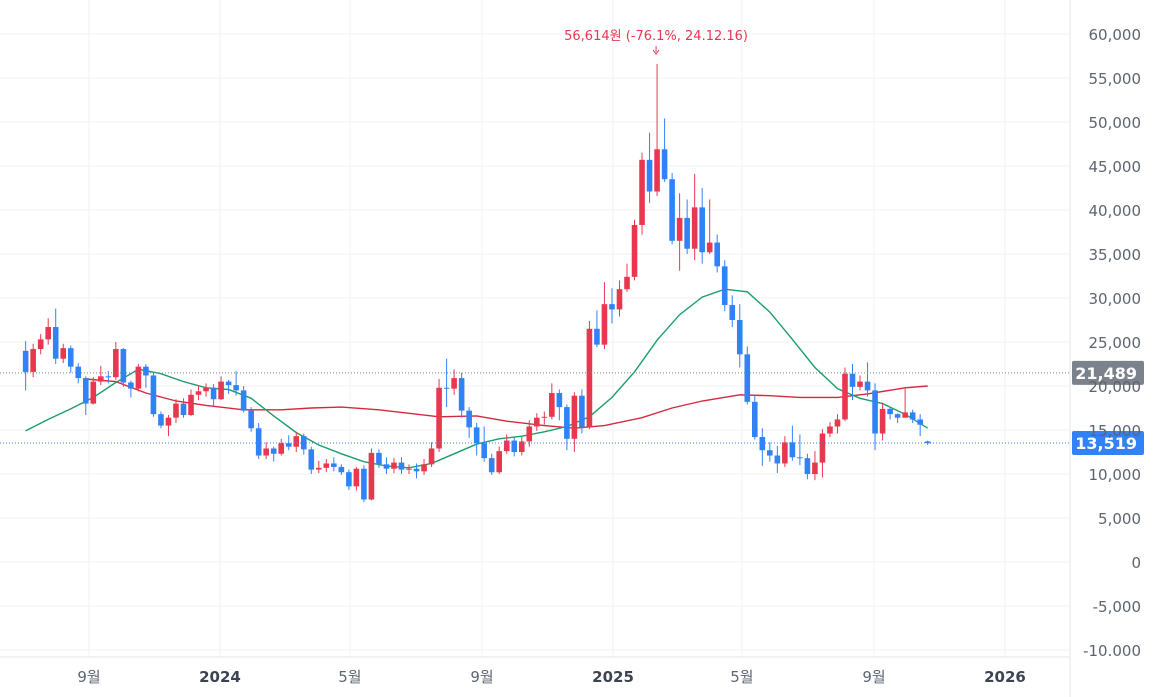 The width and height of the screenshot is (1155, 697). I want to click on y-tick-label: 40,000, so click(1115, 211).